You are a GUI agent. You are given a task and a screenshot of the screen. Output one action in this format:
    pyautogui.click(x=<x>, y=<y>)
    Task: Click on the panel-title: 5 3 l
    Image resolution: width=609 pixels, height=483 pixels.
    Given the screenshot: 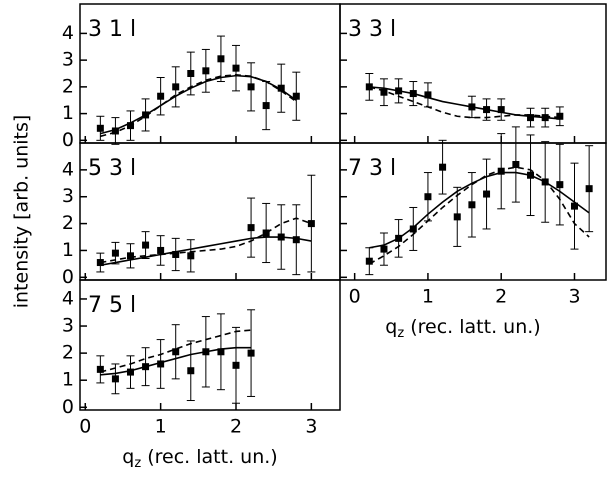 What is the action you would take?
    pyautogui.click(x=112, y=168)
    